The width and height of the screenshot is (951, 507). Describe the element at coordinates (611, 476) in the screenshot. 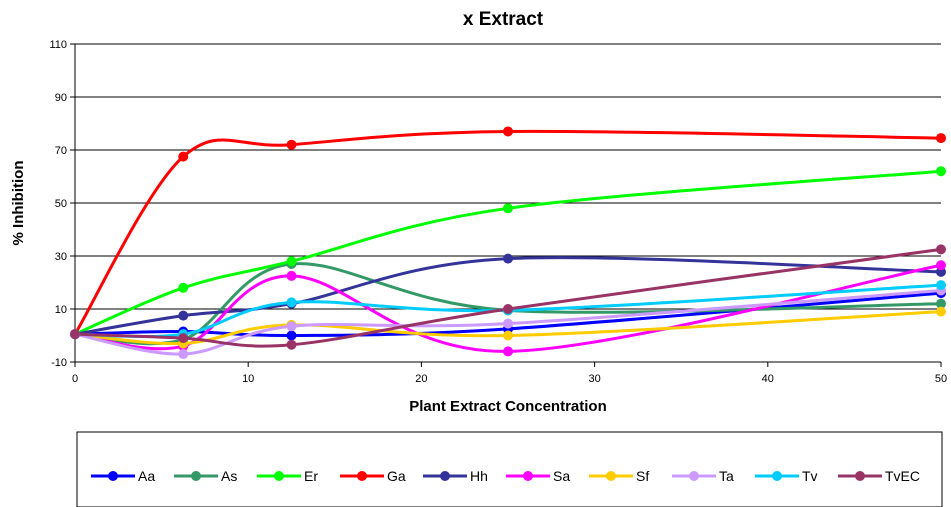

I see `legend-marker-sf` at that location.